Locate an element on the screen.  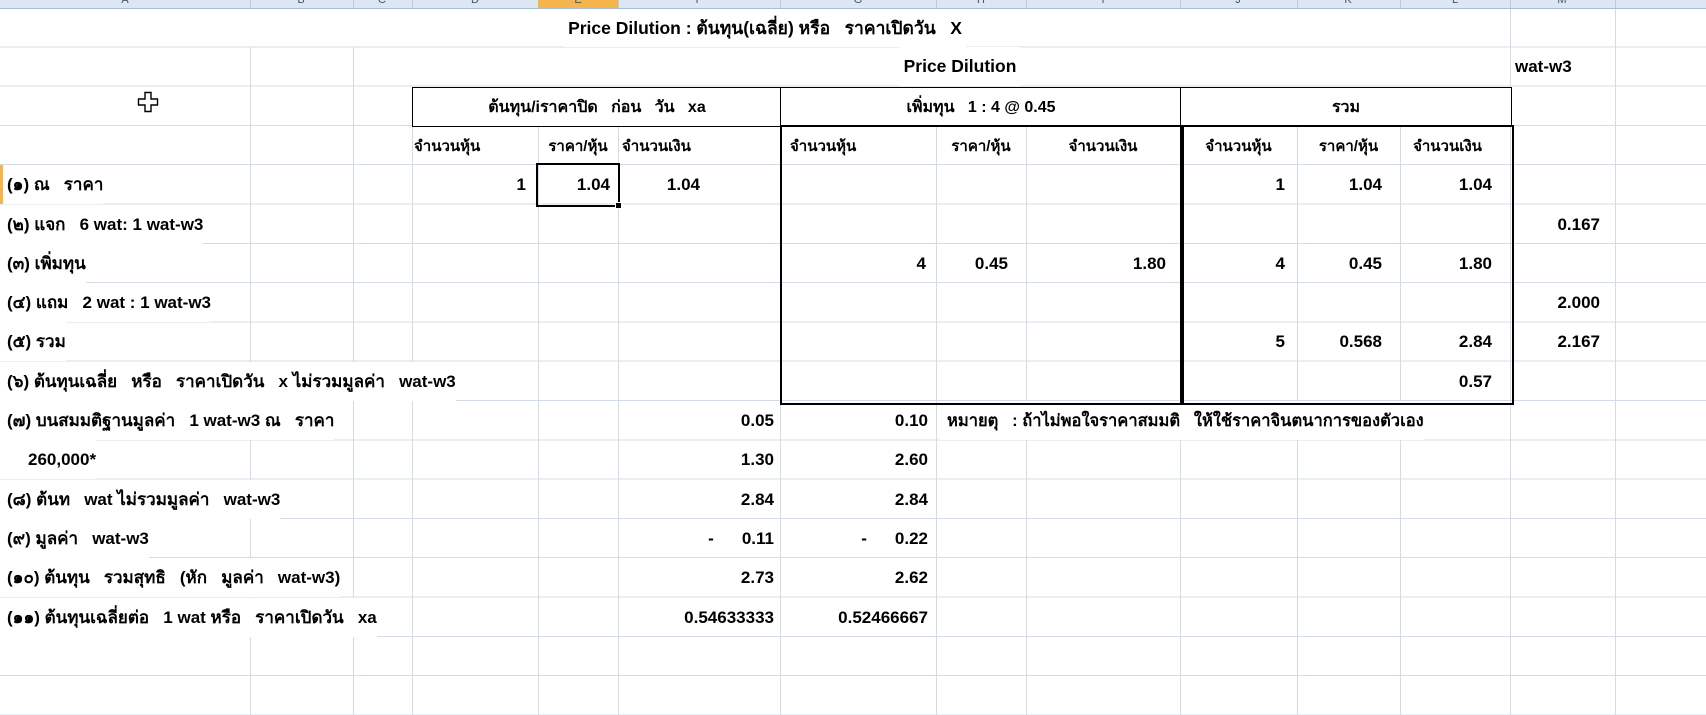
cell-a6-row-label: (๒) แจก 6 wat: 1 wat-w3 is located at coordinates (102, 224).